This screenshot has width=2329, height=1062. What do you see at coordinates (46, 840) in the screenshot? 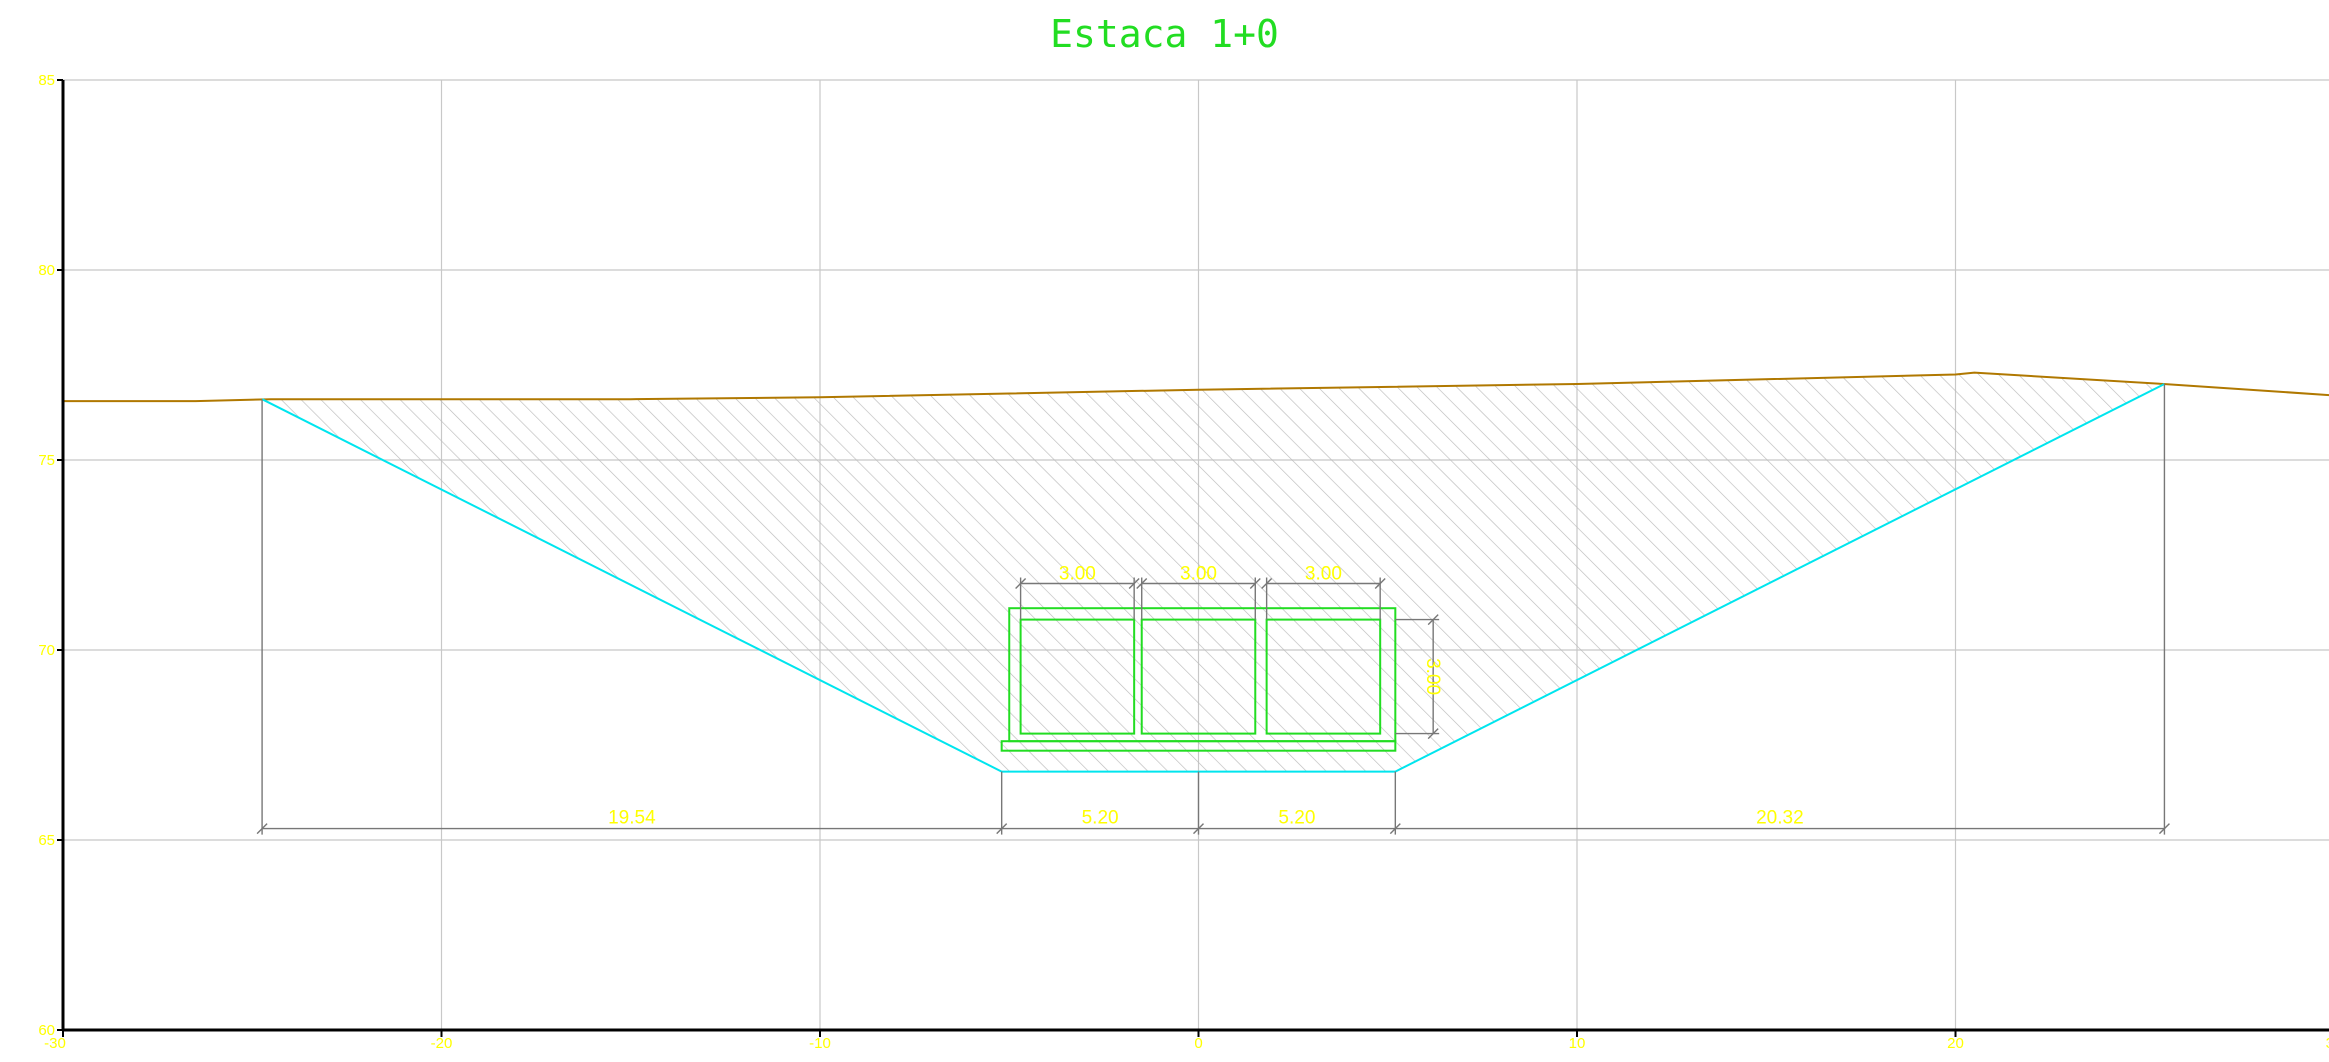
I see `y-tick-label: 65` at bounding box center [46, 840].